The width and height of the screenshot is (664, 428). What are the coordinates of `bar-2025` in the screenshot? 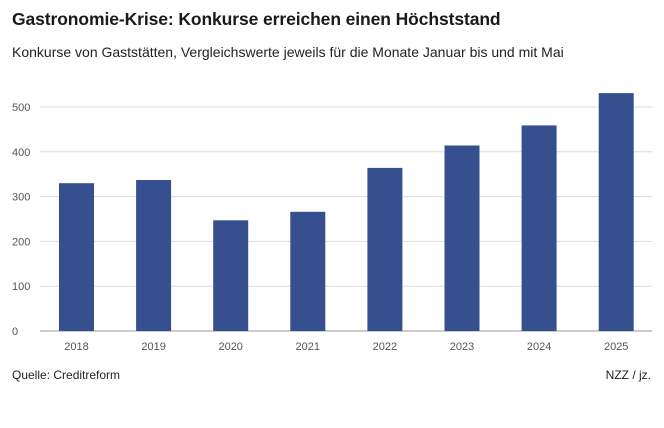 It's located at (616, 212).